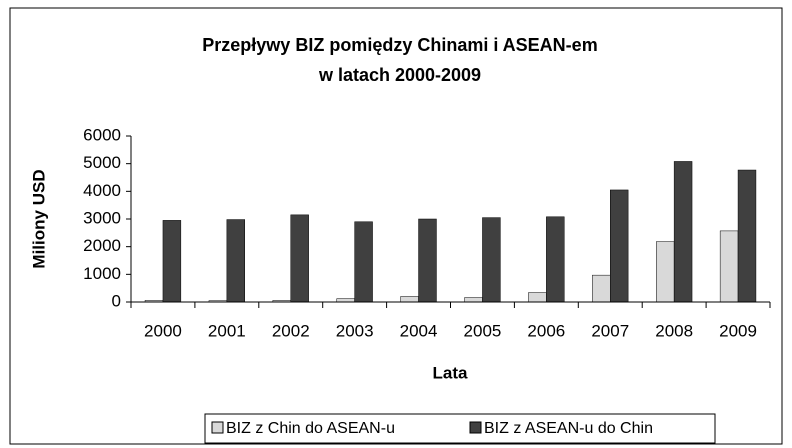  I want to click on x-tick-label: 2007, so click(610, 330).